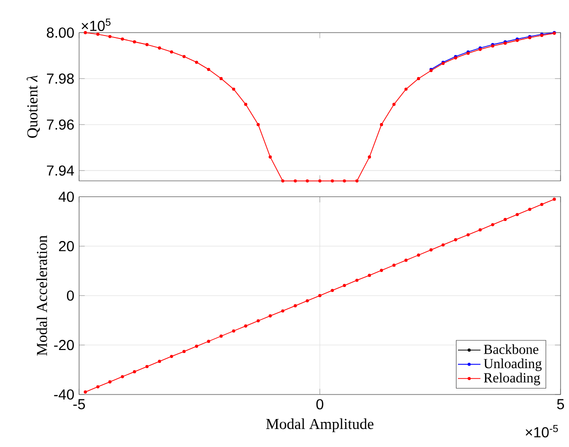 Image resolution: width=569 pixels, height=447 pixels. Describe the element at coordinates (42, 295) in the screenshot. I see `y-axis-title: Modal Acceleration` at that location.